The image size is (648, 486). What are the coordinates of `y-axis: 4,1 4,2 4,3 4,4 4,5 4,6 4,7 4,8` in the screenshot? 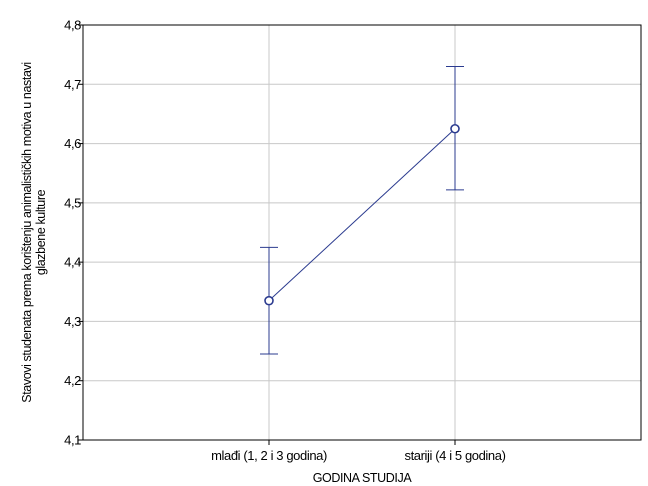 It's located at (73, 233).